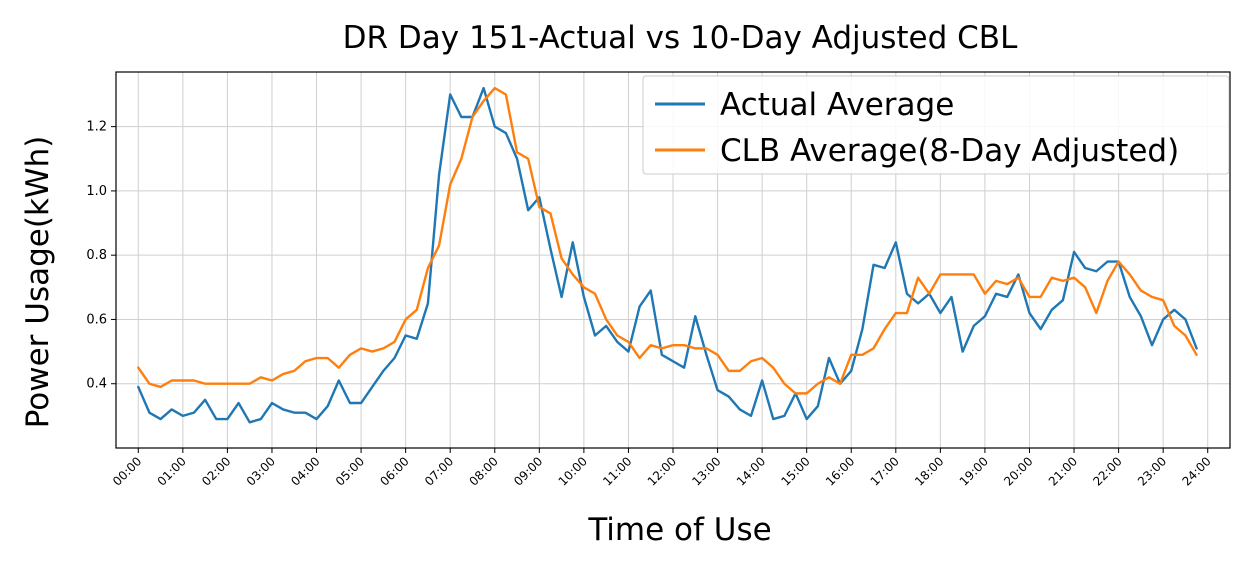 The height and width of the screenshot is (572, 1241). What do you see at coordinates (216, 471) in the screenshot?
I see `x-tick-label: 02:00` at bounding box center [216, 471].